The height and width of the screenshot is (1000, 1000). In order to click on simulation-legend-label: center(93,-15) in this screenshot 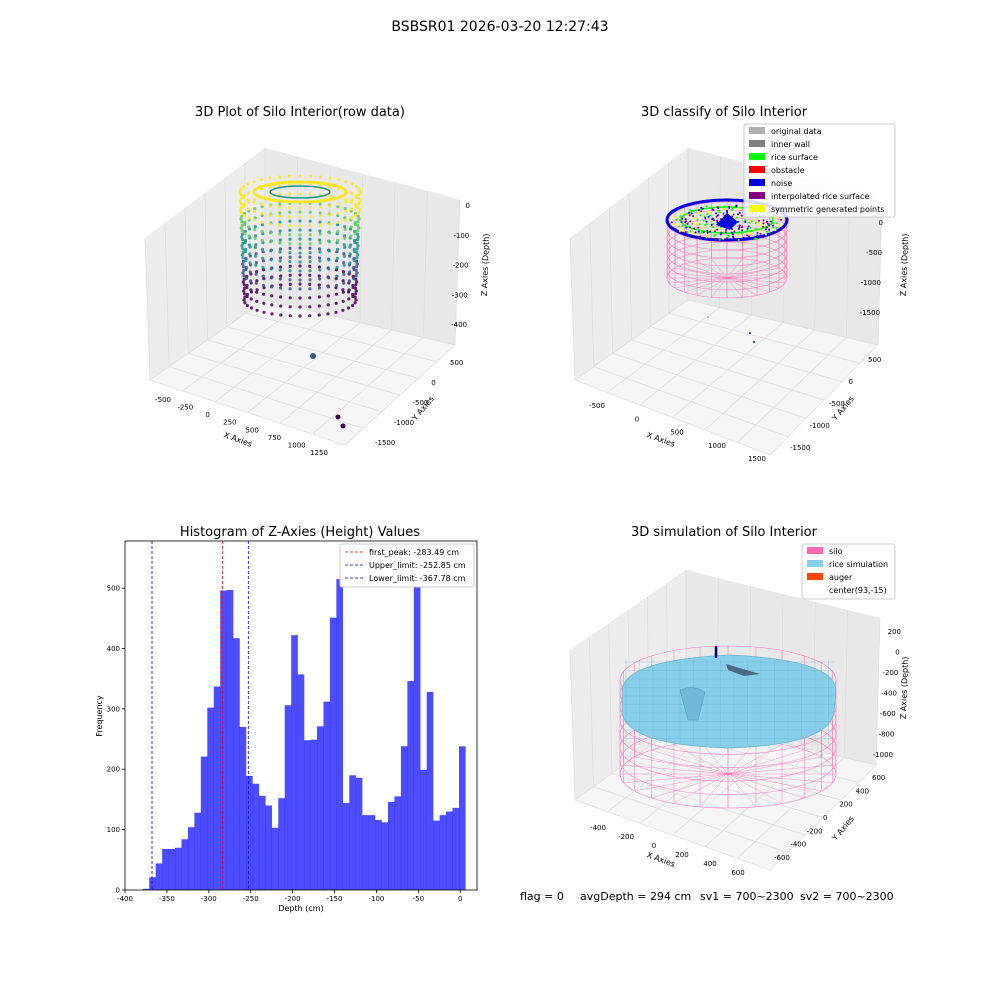, I will do `click(858, 590)`.